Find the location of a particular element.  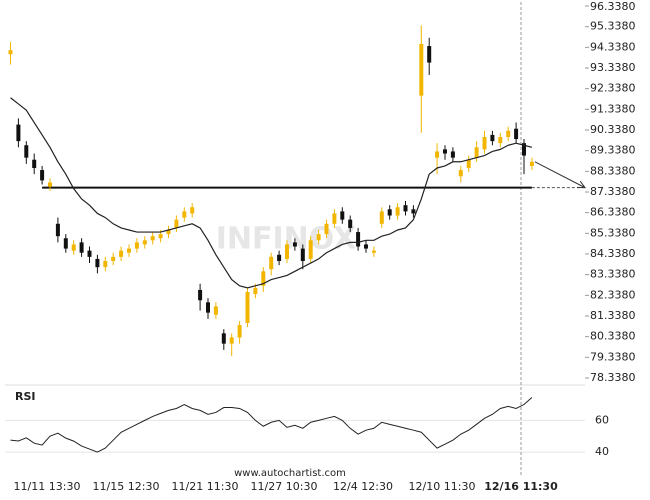

y-tick-label: 94.3380 is located at coordinates (613, 46).